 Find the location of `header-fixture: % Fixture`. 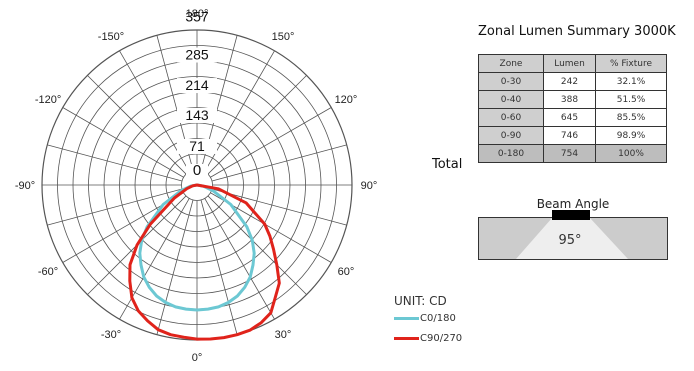

header-fixture: % Fixture is located at coordinates (631, 63).